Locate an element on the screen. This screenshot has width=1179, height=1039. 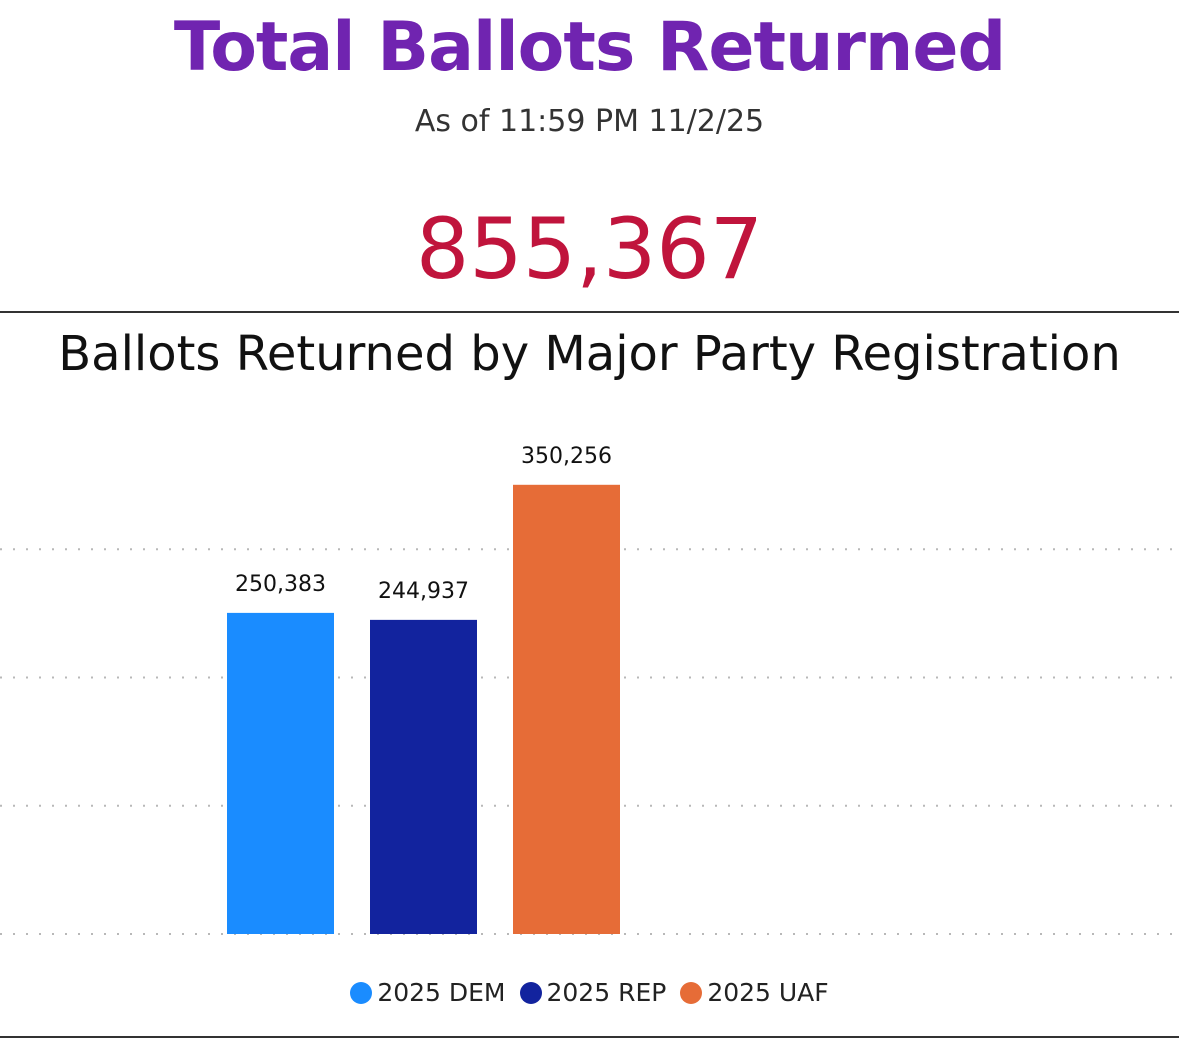
legend-label-dem: 2025 DEM is located at coordinates (441, 992).